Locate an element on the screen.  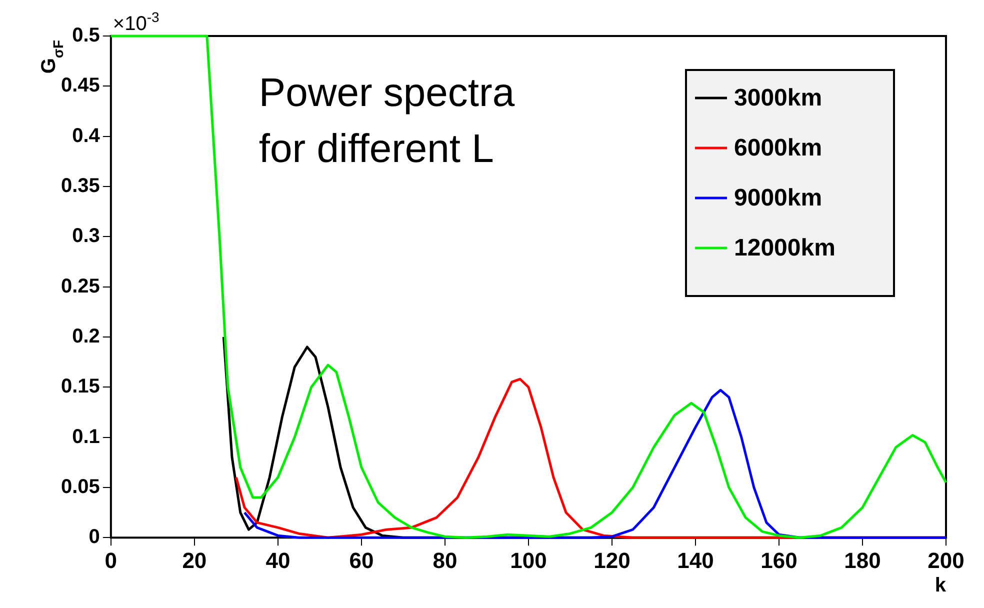
y-tick-label: 0.4 is located at coordinates (86, 135).